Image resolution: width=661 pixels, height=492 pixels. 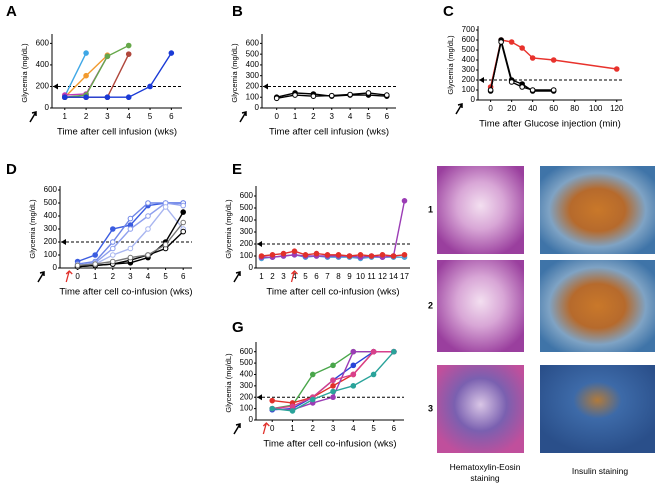 I want to click on x-tick-label: 100, so click(x=596, y=108).